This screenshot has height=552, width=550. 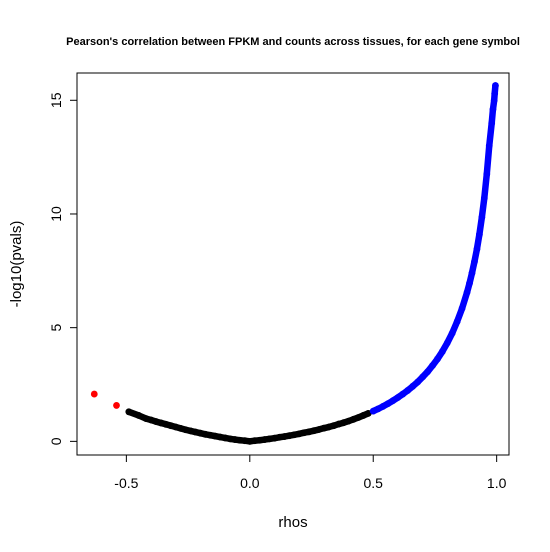 I want to click on x-tick-label: 0.0, so click(x=250, y=483).